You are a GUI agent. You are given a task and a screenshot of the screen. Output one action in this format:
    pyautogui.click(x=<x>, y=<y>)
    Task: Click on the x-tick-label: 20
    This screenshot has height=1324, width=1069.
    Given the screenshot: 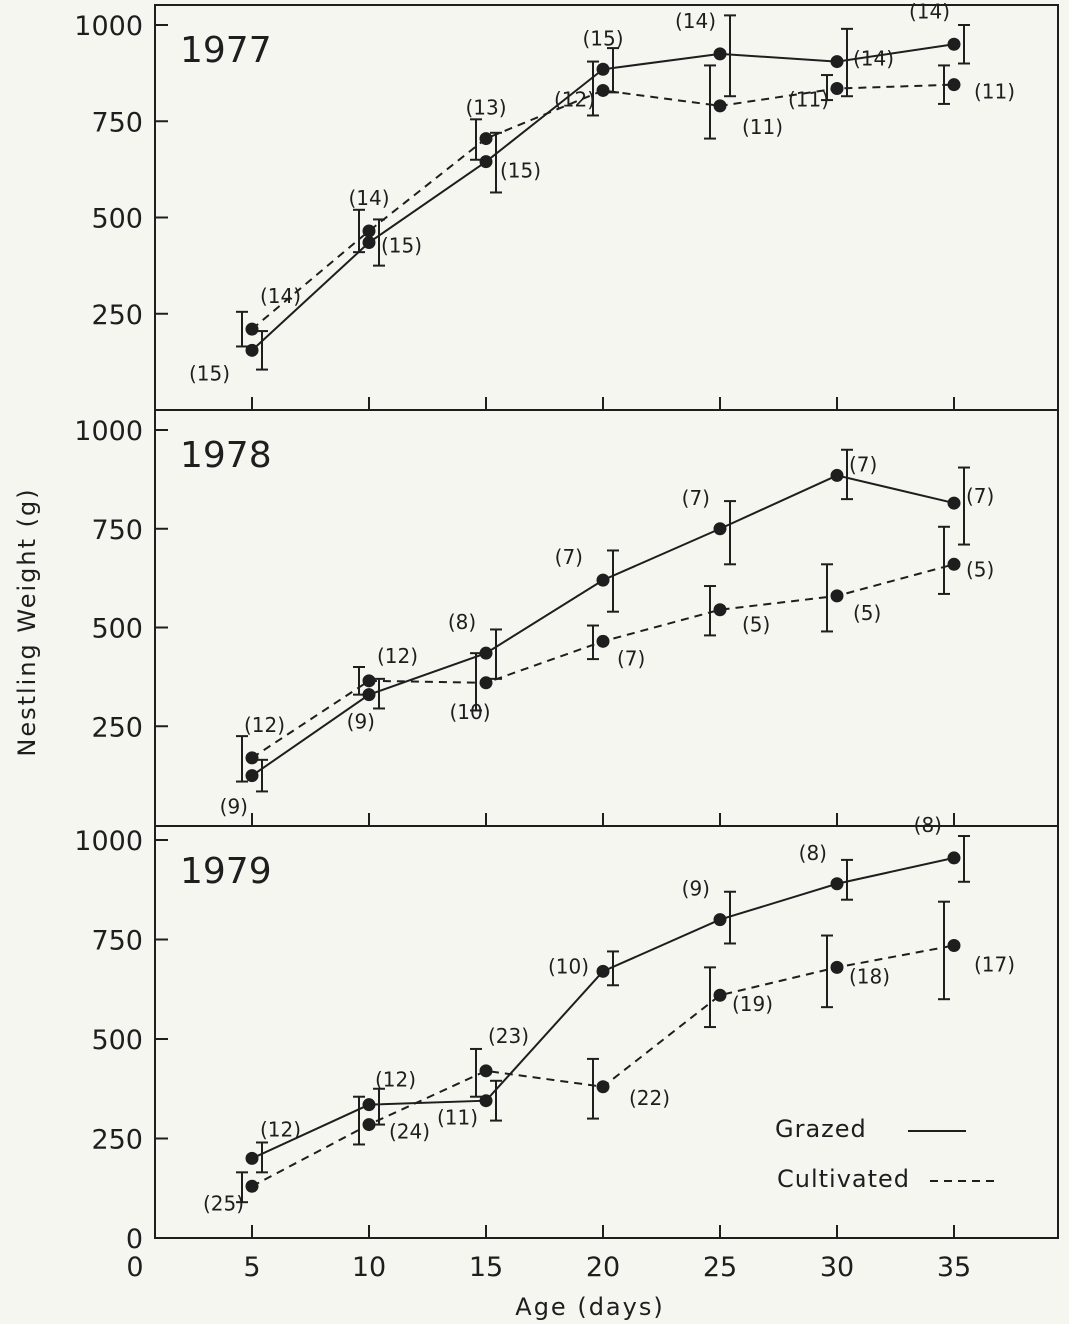 What is the action you would take?
    pyautogui.click(x=603, y=1267)
    